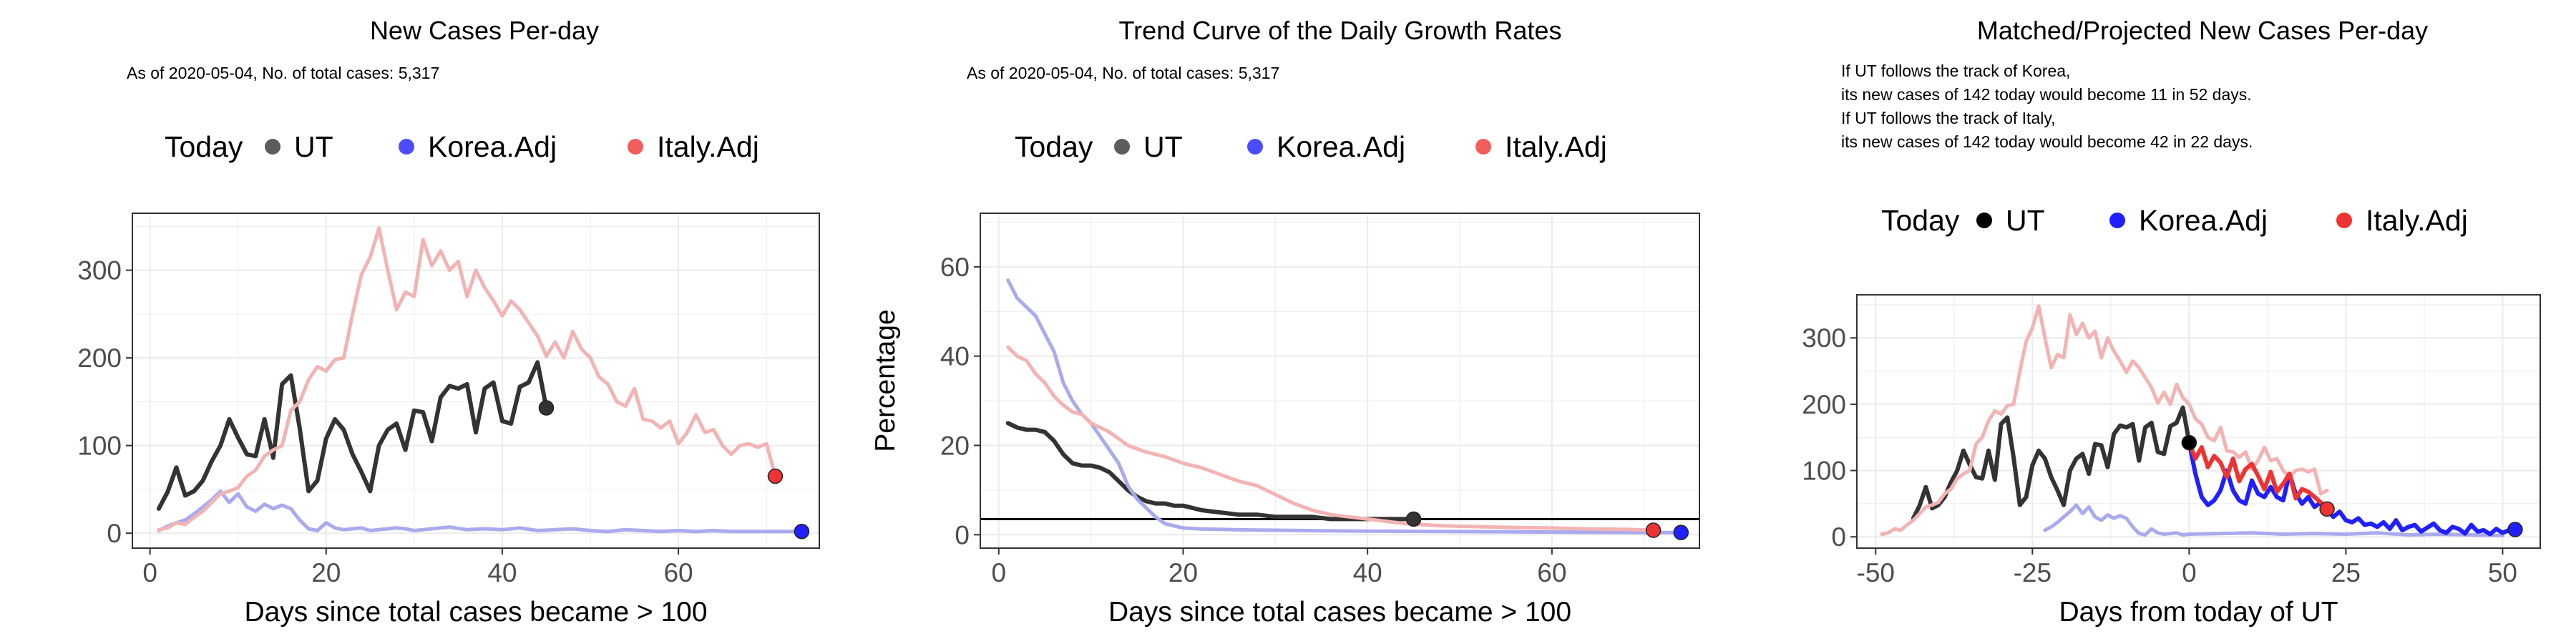 Image resolution: width=2576 pixels, height=644 pixels. What do you see at coordinates (885, 380) in the screenshot?
I see `y-axis-label: Percentage` at bounding box center [885, 380].